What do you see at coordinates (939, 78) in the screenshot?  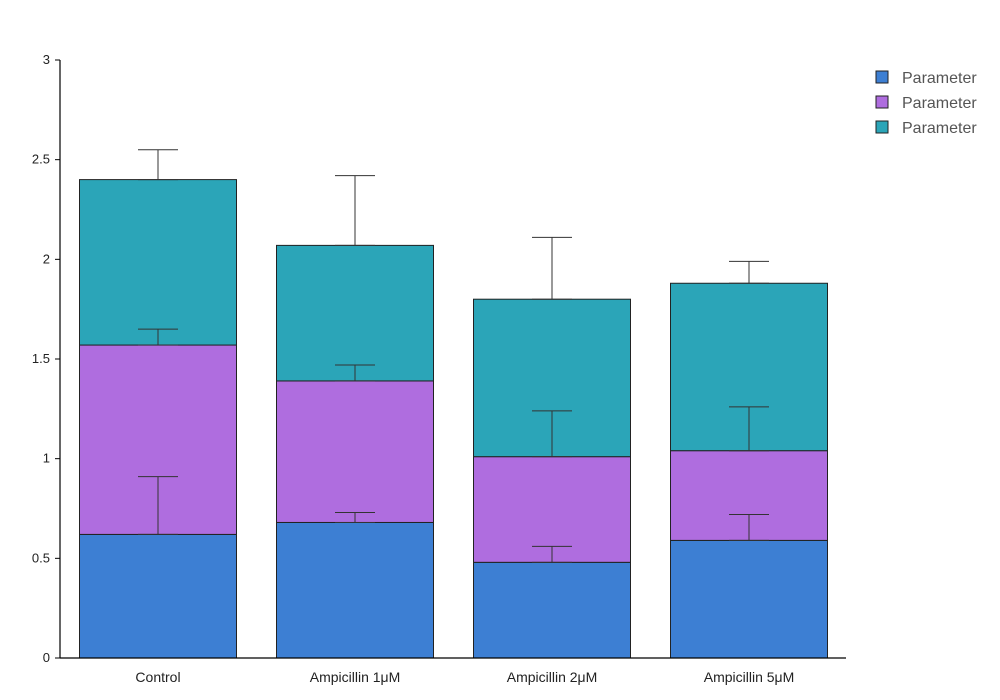 I see `legend-label-1: Parameter` at bounding box center [939, 78].